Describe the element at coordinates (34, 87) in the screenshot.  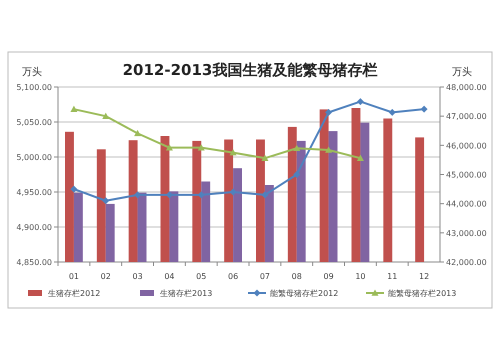
I see `y-tick-label: 5,100.00` at that location.